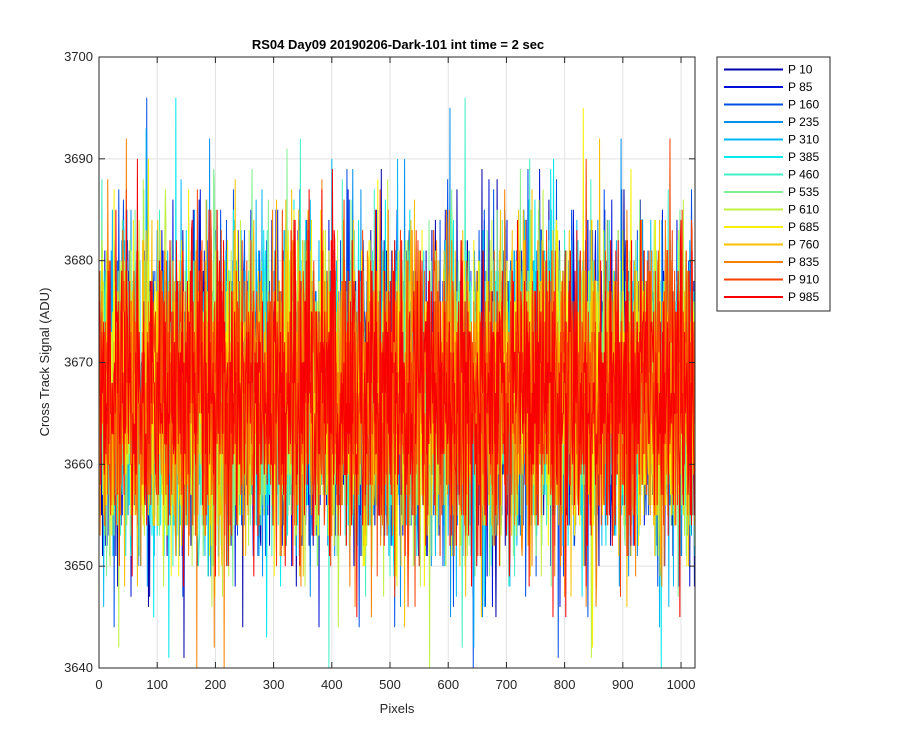 The image size is (900, 750). I want to click on x-tick-label: 800, so click(565, 684).